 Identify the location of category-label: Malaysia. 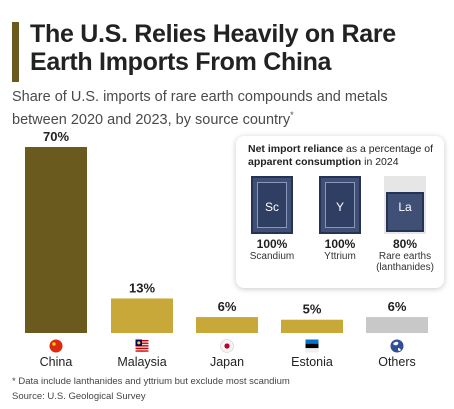
(141, 362).